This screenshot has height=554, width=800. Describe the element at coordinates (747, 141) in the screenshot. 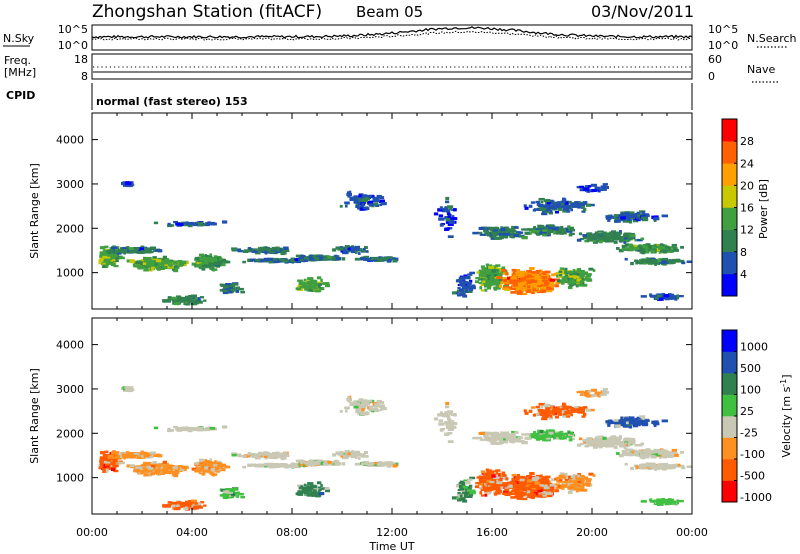

I see `power-cbar-tick-28: 28` at that location.